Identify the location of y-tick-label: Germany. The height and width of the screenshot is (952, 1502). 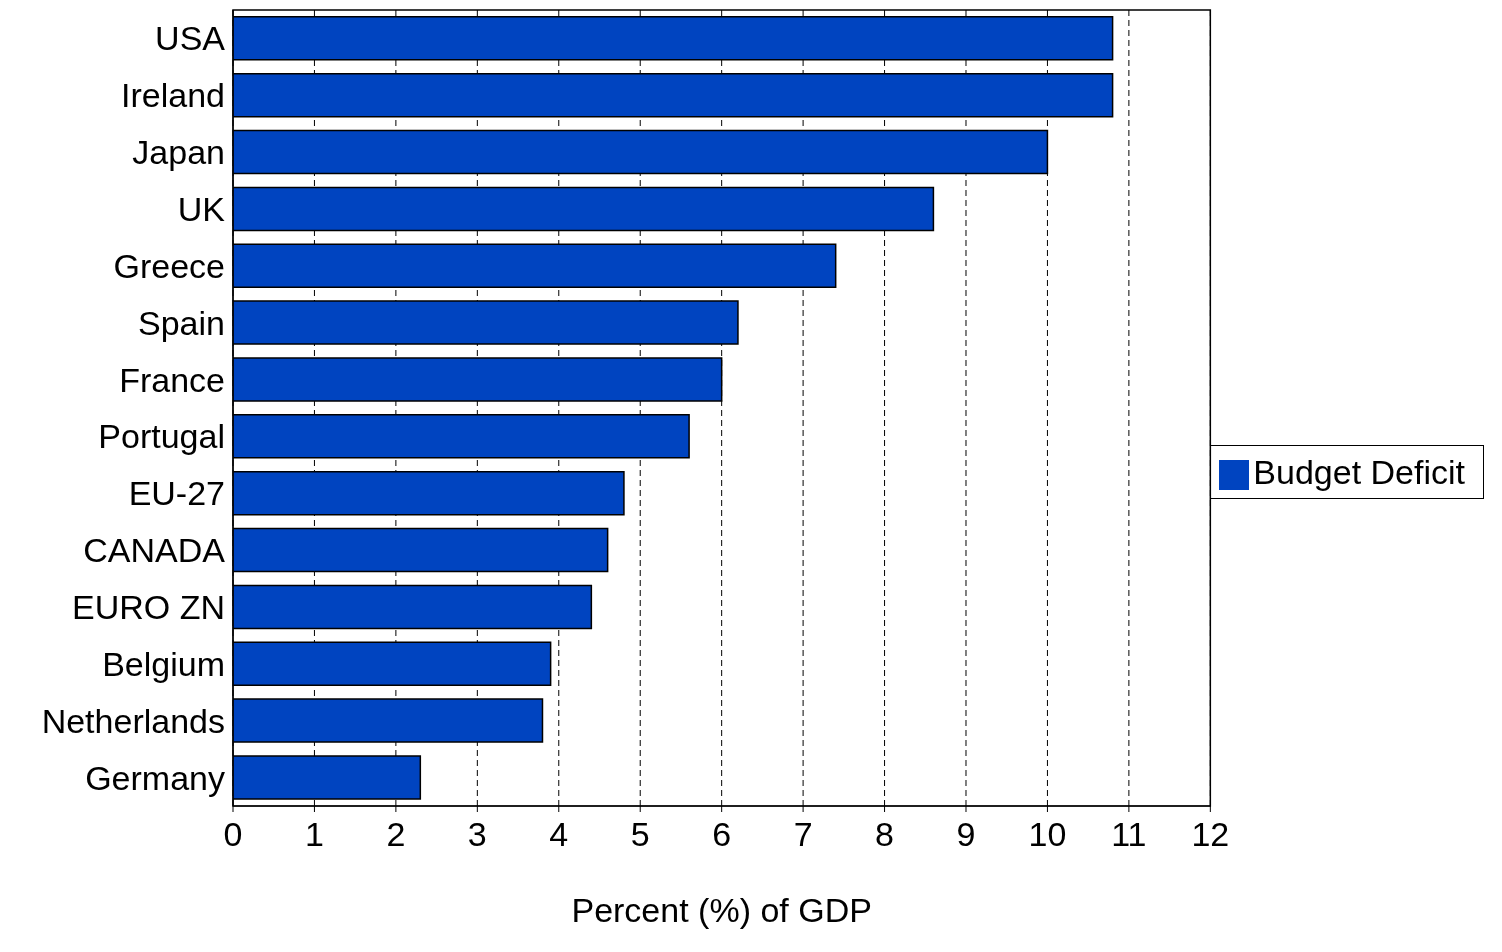
(155, 777).